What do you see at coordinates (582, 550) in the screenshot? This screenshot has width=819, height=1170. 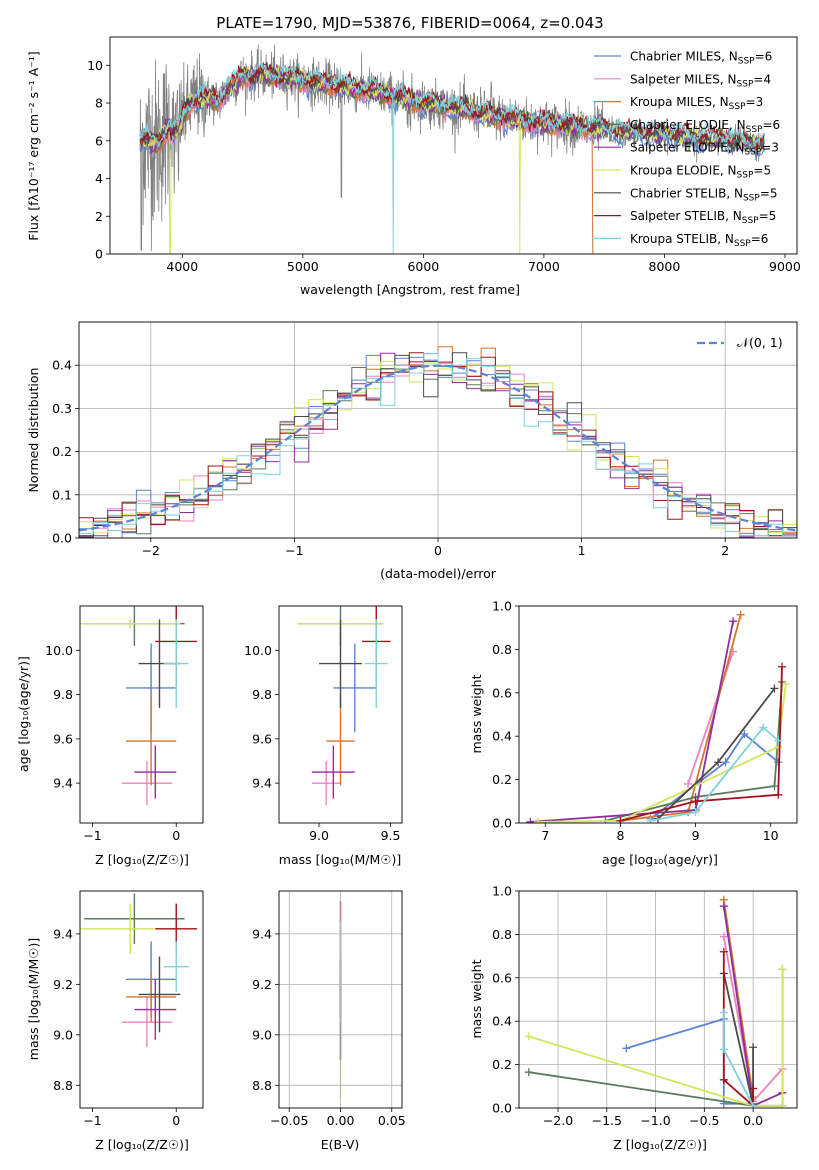 I see `x-tick-label: 1` at bounding box center [582, 550].